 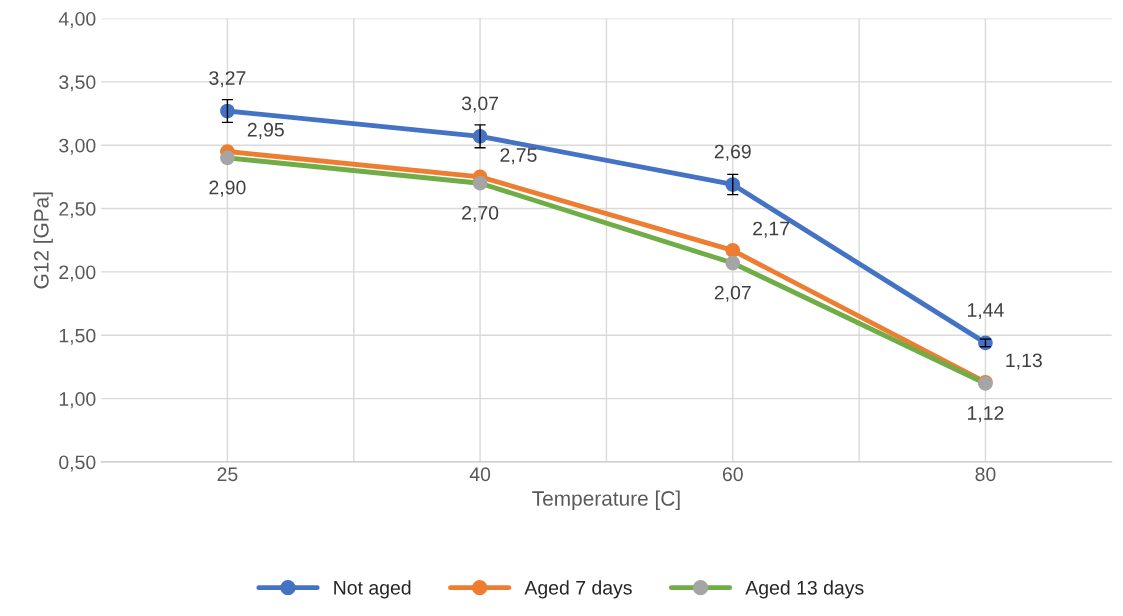 I want to click on y-tick-label: 2,00, so click(x=77, y=273).